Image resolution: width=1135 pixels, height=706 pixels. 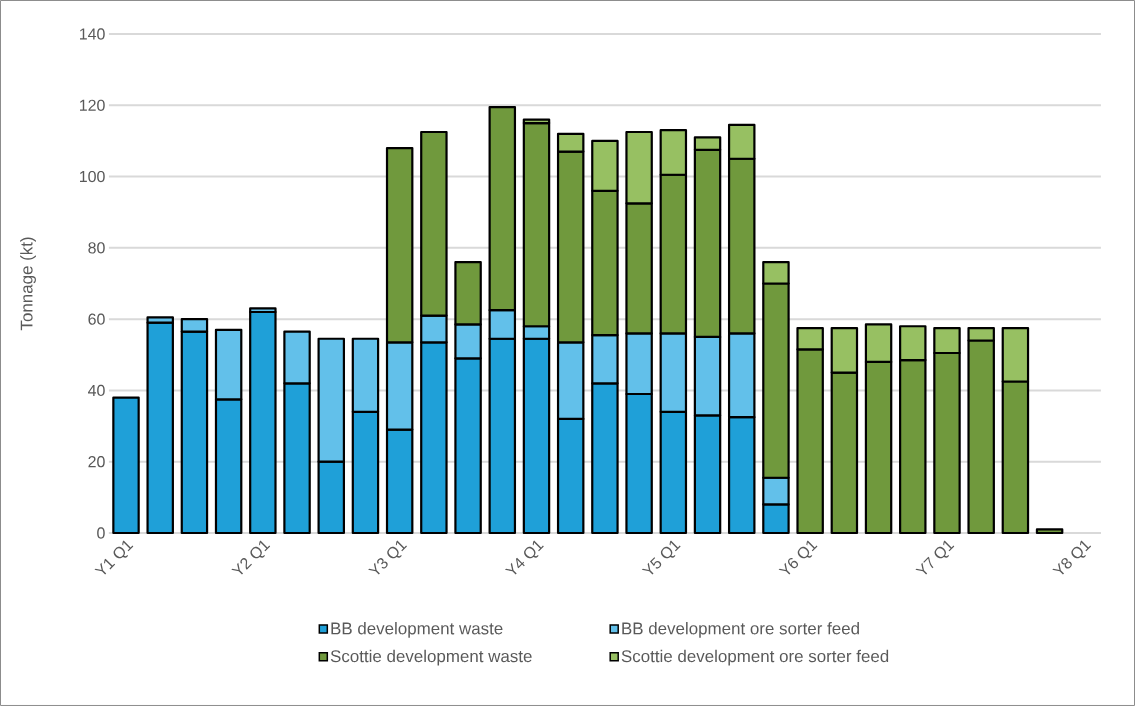 What do you see at coordinates (740, 630) in the screenshot?
I see `legend-label: BB development ore sorter feed` at bounding box center [740, 630].